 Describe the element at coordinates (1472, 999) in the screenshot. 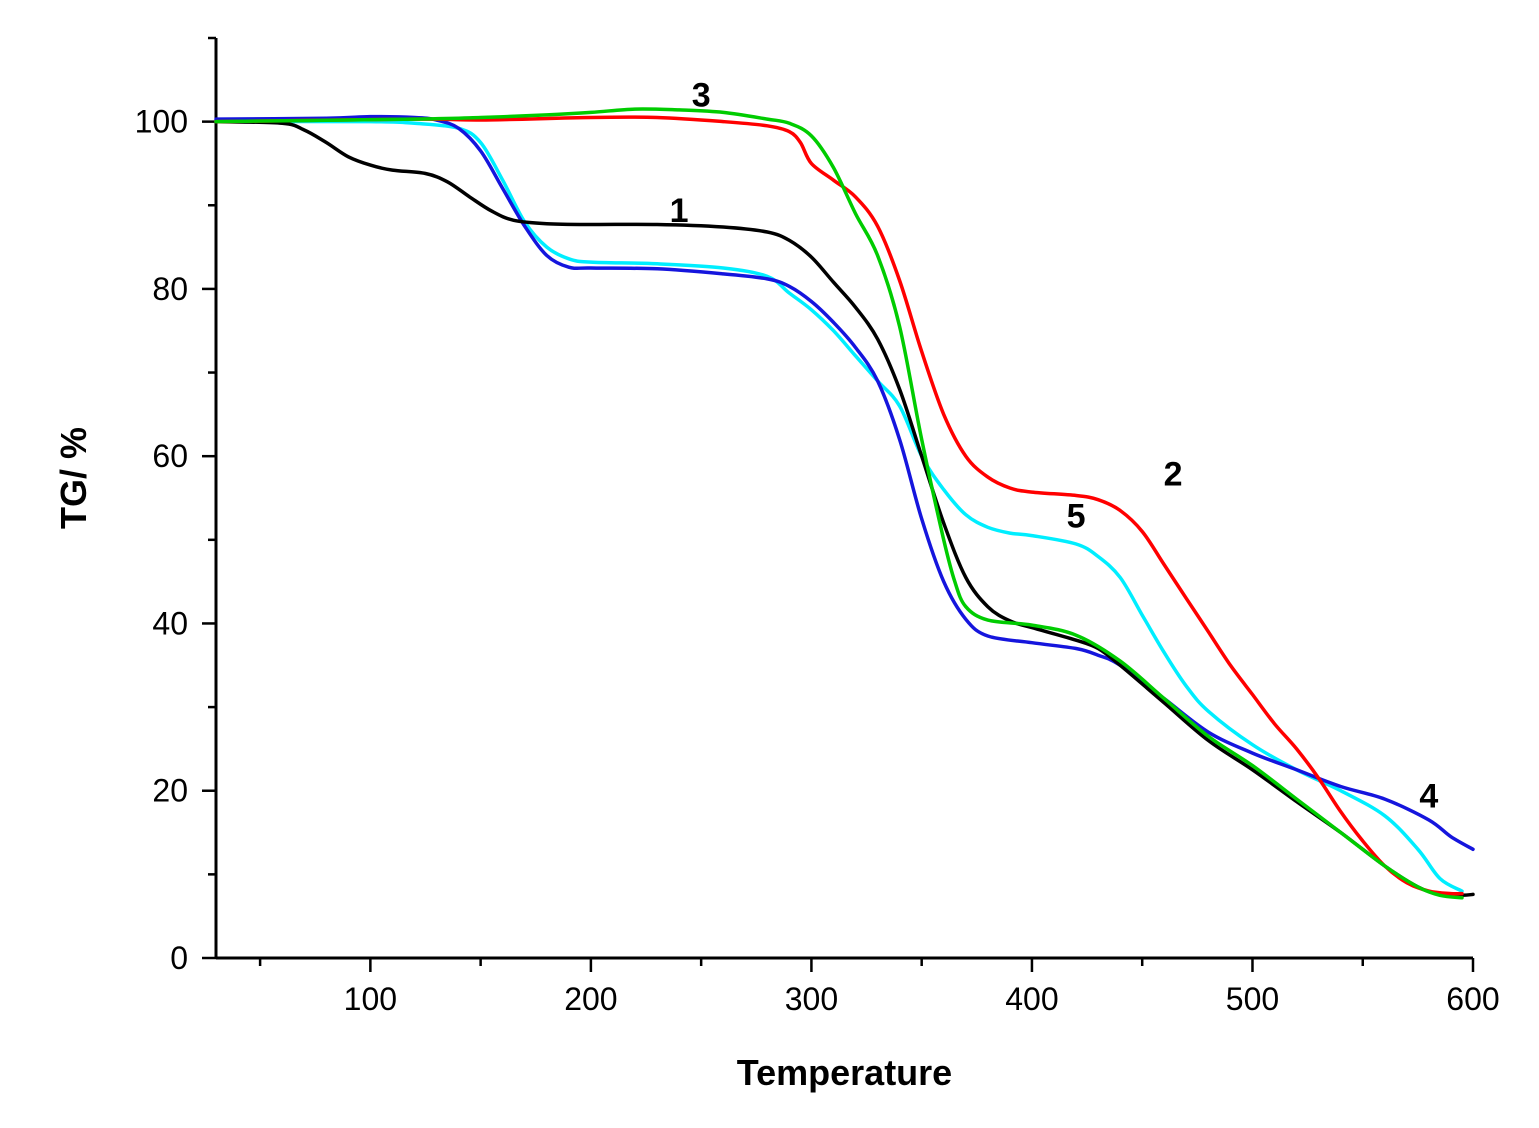

I see `x-tick-label: 600` at that location.